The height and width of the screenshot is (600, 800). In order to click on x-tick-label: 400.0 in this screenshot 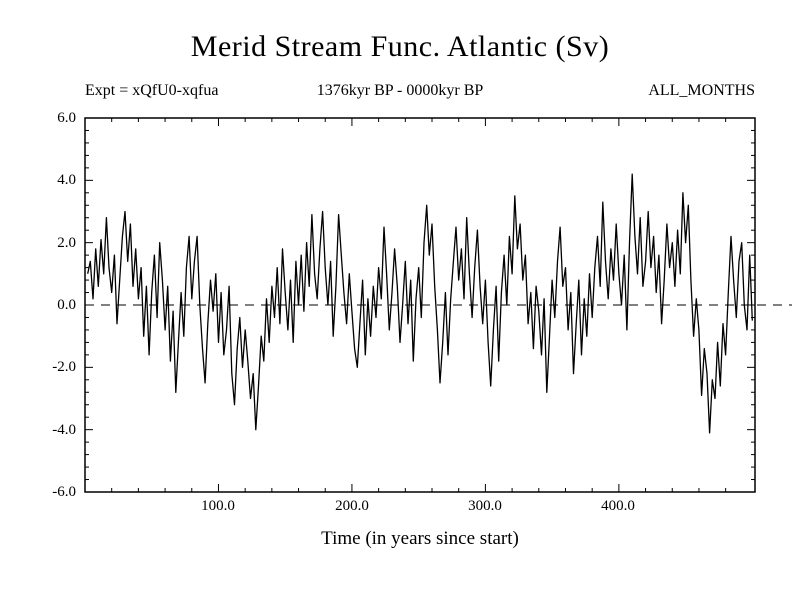, I will do `click(618, 506)`.